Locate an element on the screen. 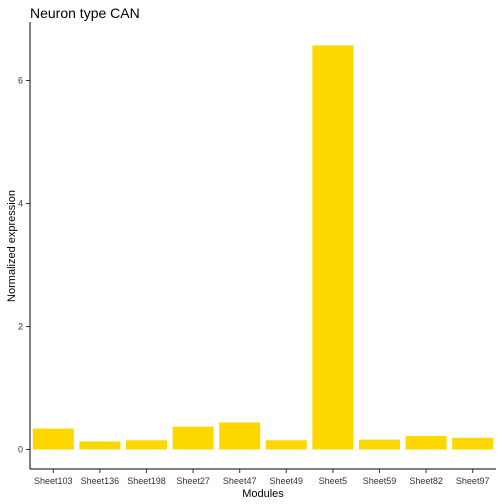 Image resolution: width=504 pixels, height=504 pixels. bar-sheet103 is located at coordinates (53, 439).